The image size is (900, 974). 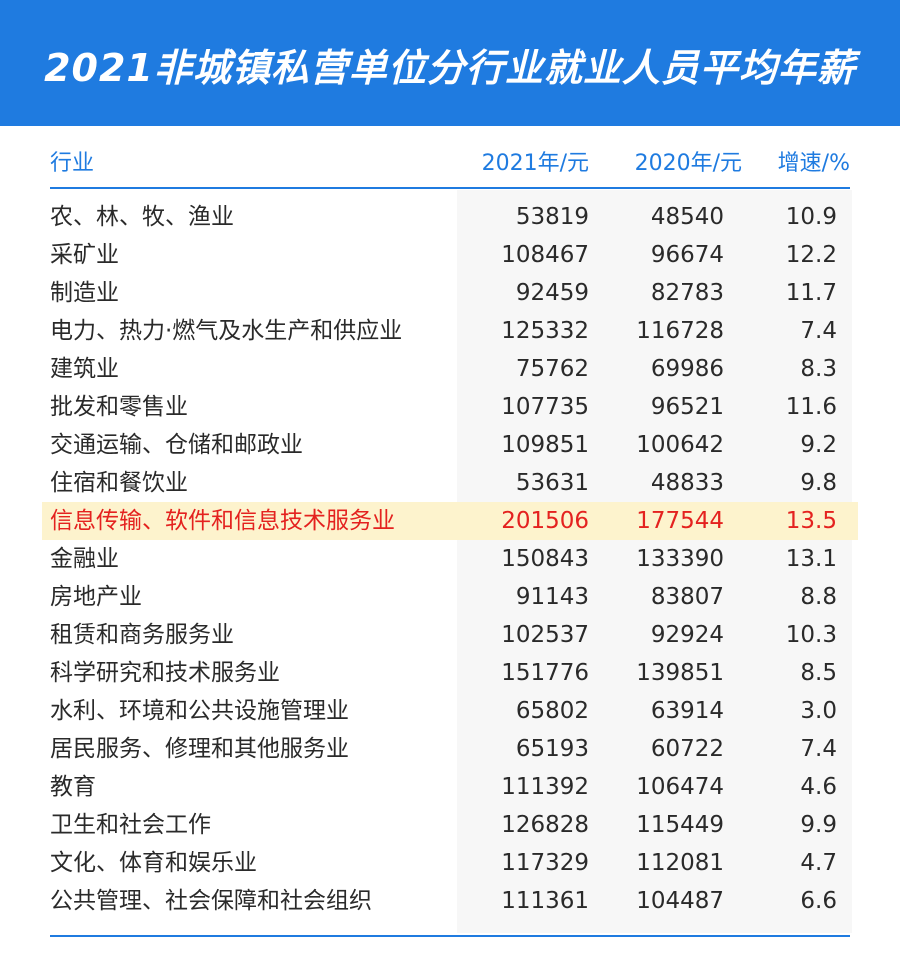 I want to click on salary-2021-cell: 111361, so click(x=545, y=901).